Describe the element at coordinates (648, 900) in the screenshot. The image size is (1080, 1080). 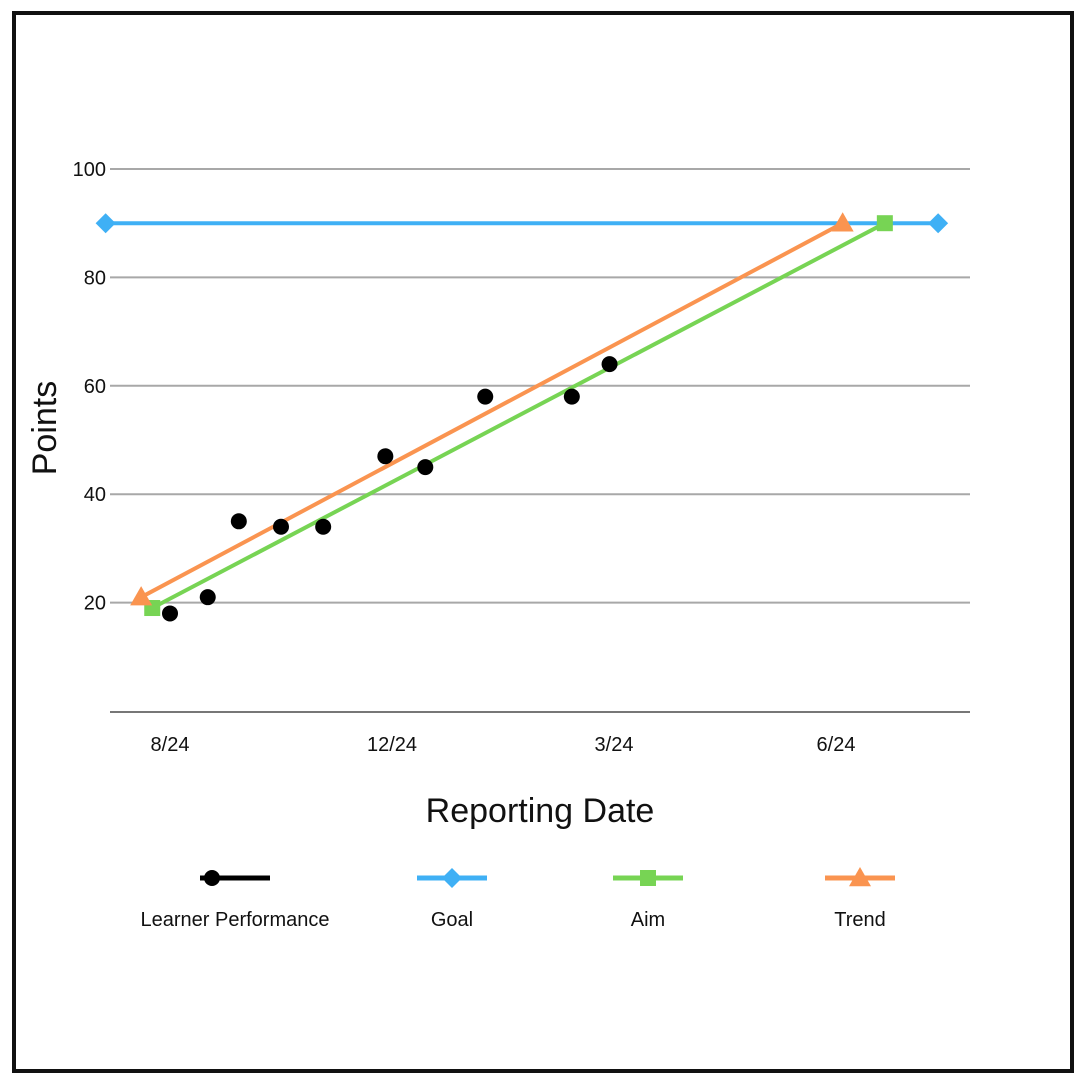
I see `legend-item-aim: Aim` at that location.